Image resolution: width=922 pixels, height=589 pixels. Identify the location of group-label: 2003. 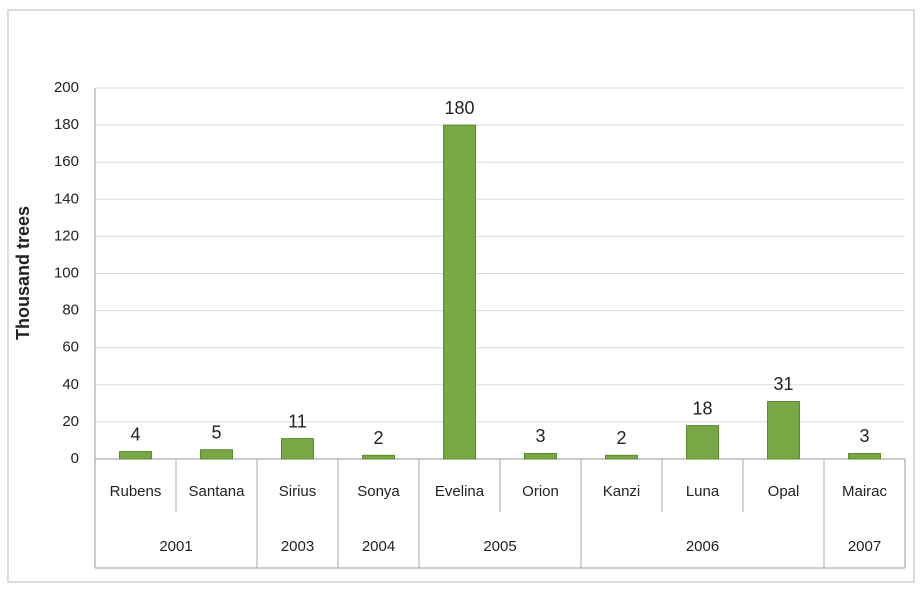
(297, 546).